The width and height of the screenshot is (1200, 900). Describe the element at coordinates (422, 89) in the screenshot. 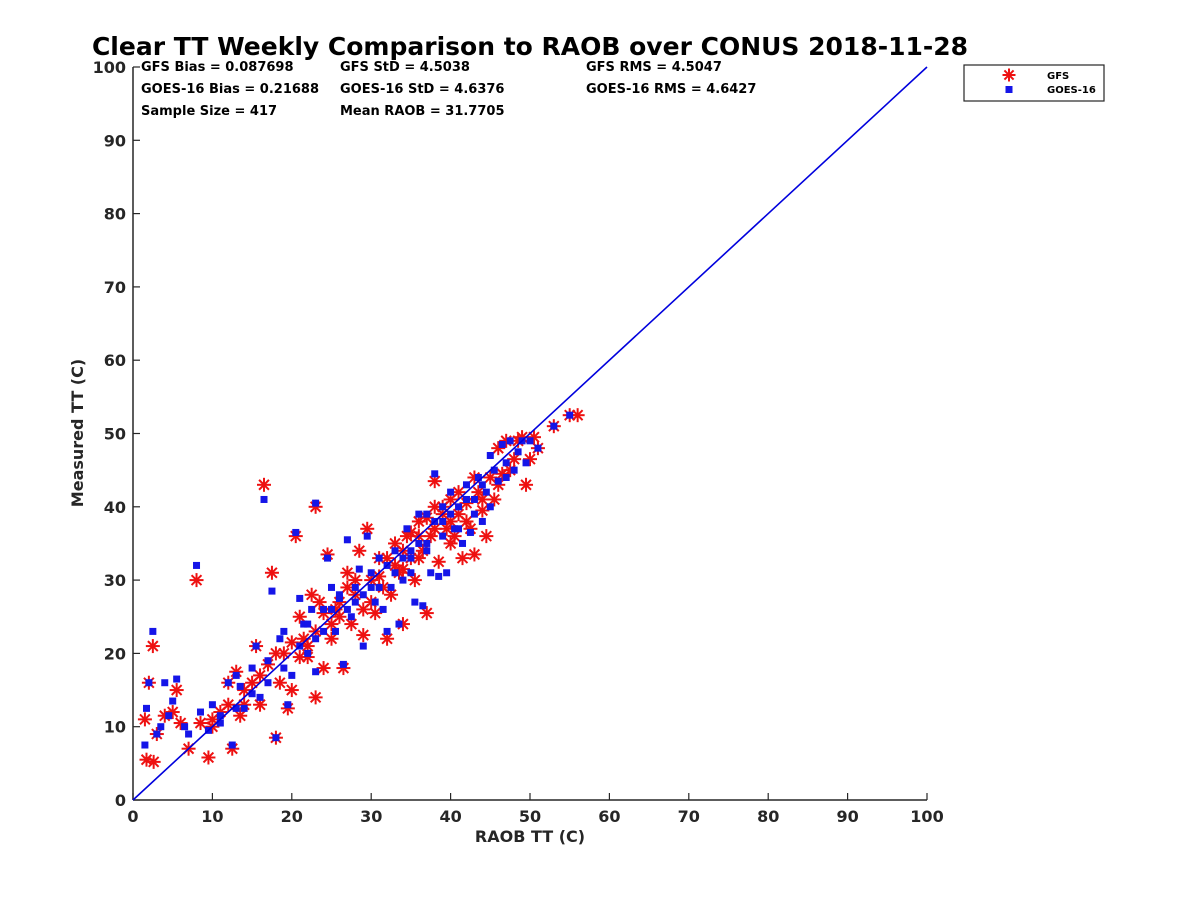

I see `goes-std-text: GOES-16 StD = 4.6376` at that location.